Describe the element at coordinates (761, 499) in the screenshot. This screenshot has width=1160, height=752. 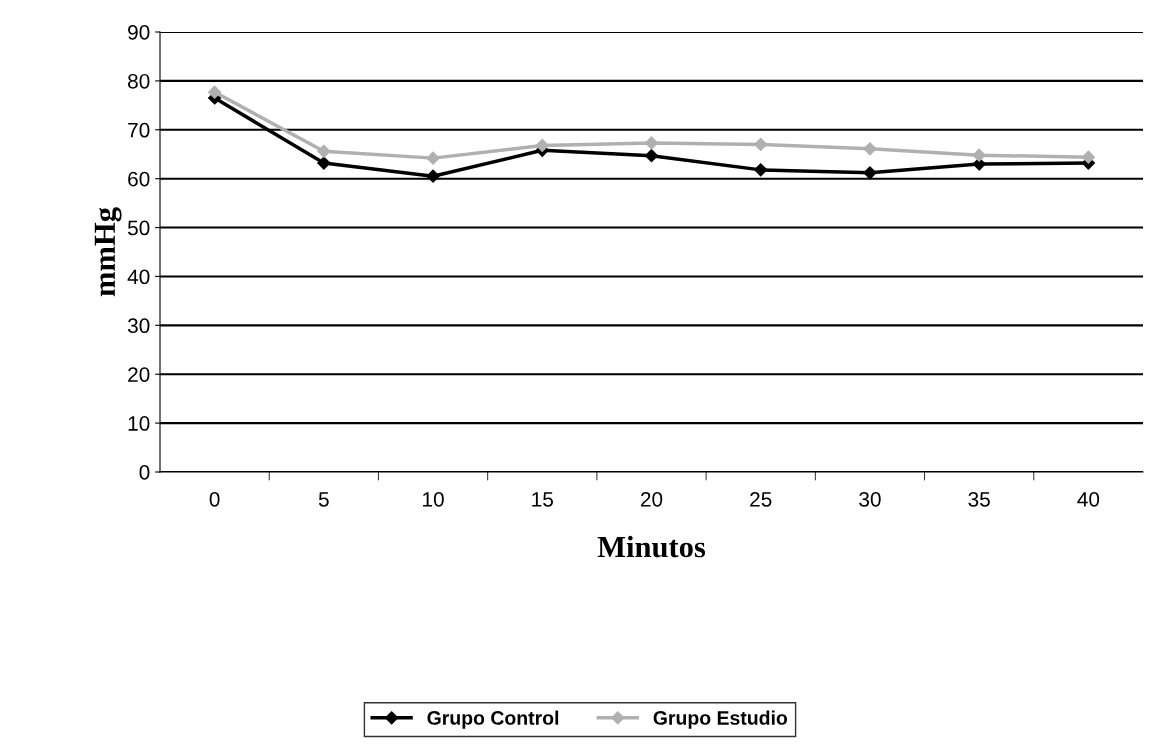
I see `x-tick-label: 25` at that location.